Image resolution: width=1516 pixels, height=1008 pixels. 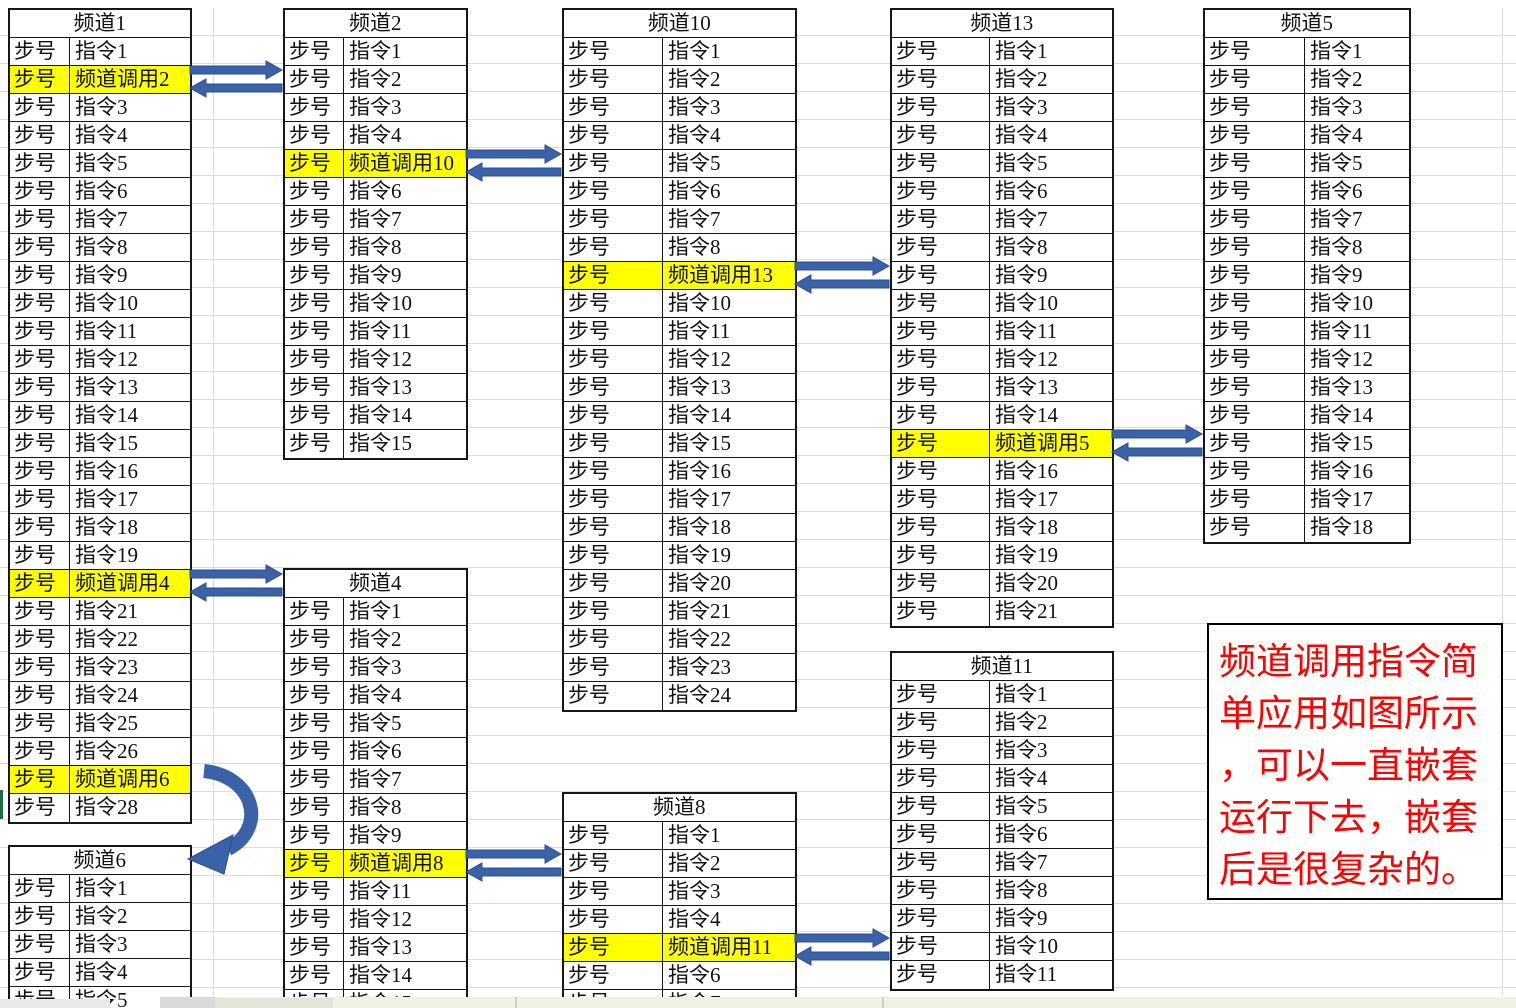 I want to click on channel-call-cell: 频道调用5, so click(x=1042, y=443).